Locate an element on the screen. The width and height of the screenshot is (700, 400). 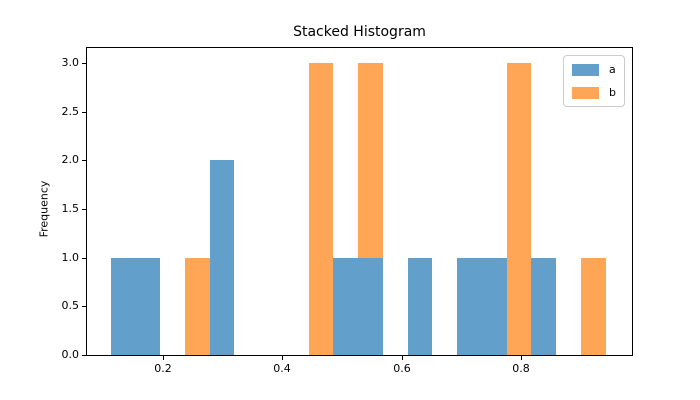
chart-title: Stacked Histogram is located at coordinates (359, 32).